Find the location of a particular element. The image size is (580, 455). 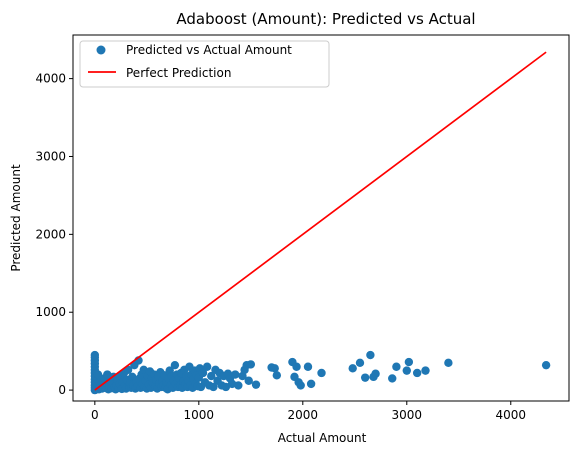

y-tick-label: 4000 is located at coordinates (50, 79).